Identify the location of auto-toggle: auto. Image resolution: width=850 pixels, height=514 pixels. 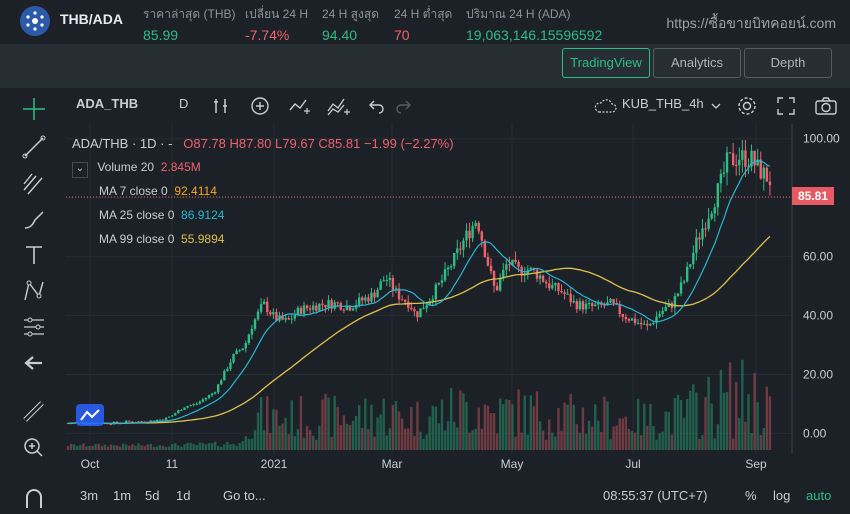
(819, 495).